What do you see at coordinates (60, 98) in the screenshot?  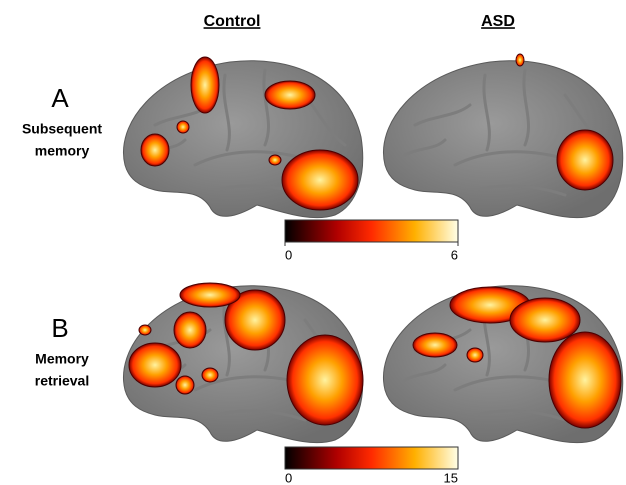 I see `panel-letter: A` at bounding box center [60, 98].